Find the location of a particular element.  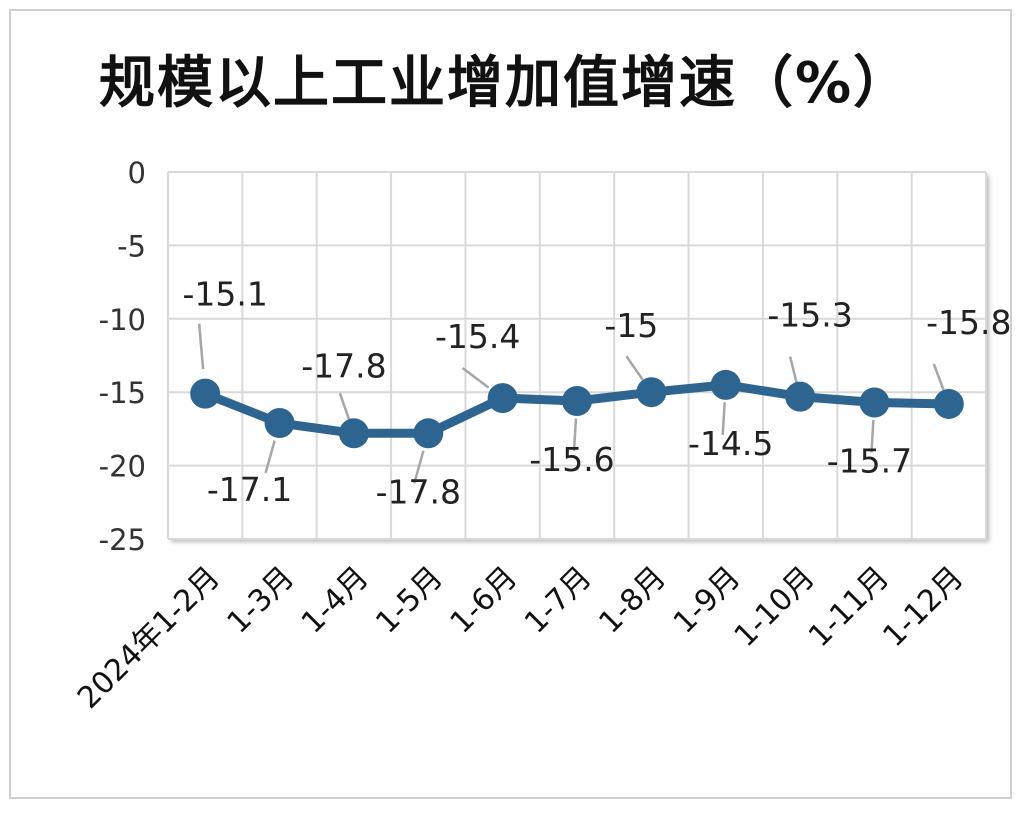

x-tick-label: 2024年1-2月 is located at coordinates (149, 638).